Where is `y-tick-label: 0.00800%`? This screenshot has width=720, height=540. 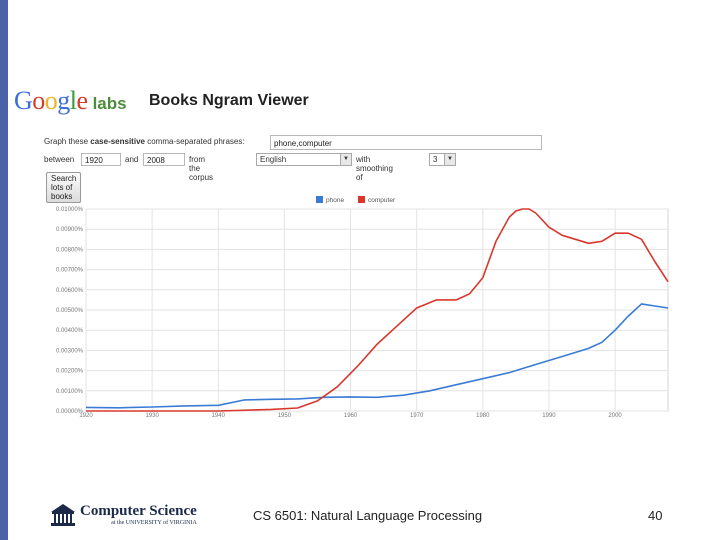 y-tick-label: 0.00800% is located at coordinates (70, 250).